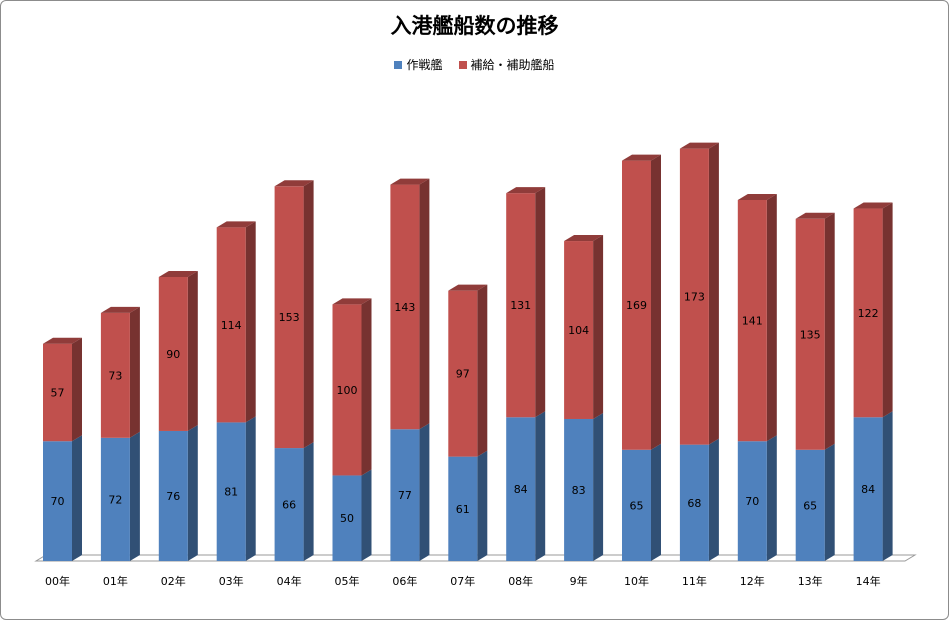 Image resolution: width=949 pixels, height=620 pixels. I want to click on data-label-series-1-6: 77, so click(405, 495).